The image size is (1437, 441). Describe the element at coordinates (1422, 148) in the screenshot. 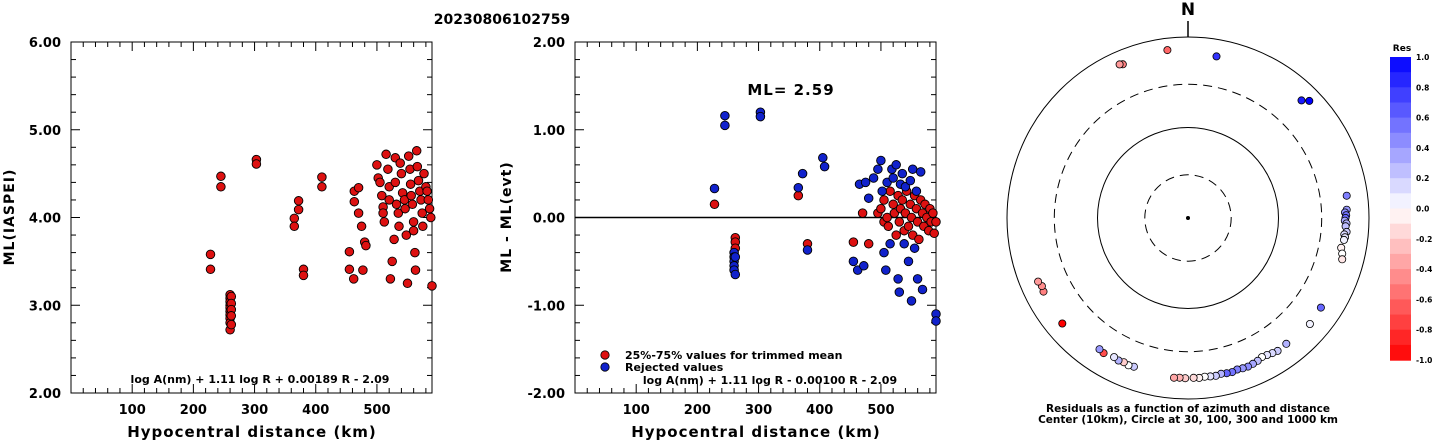

I see `colorbar-tick-label: 0.4` at that location.